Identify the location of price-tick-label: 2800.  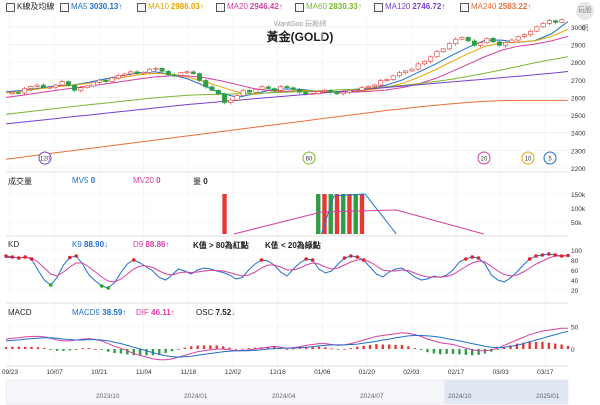
(578, 63).